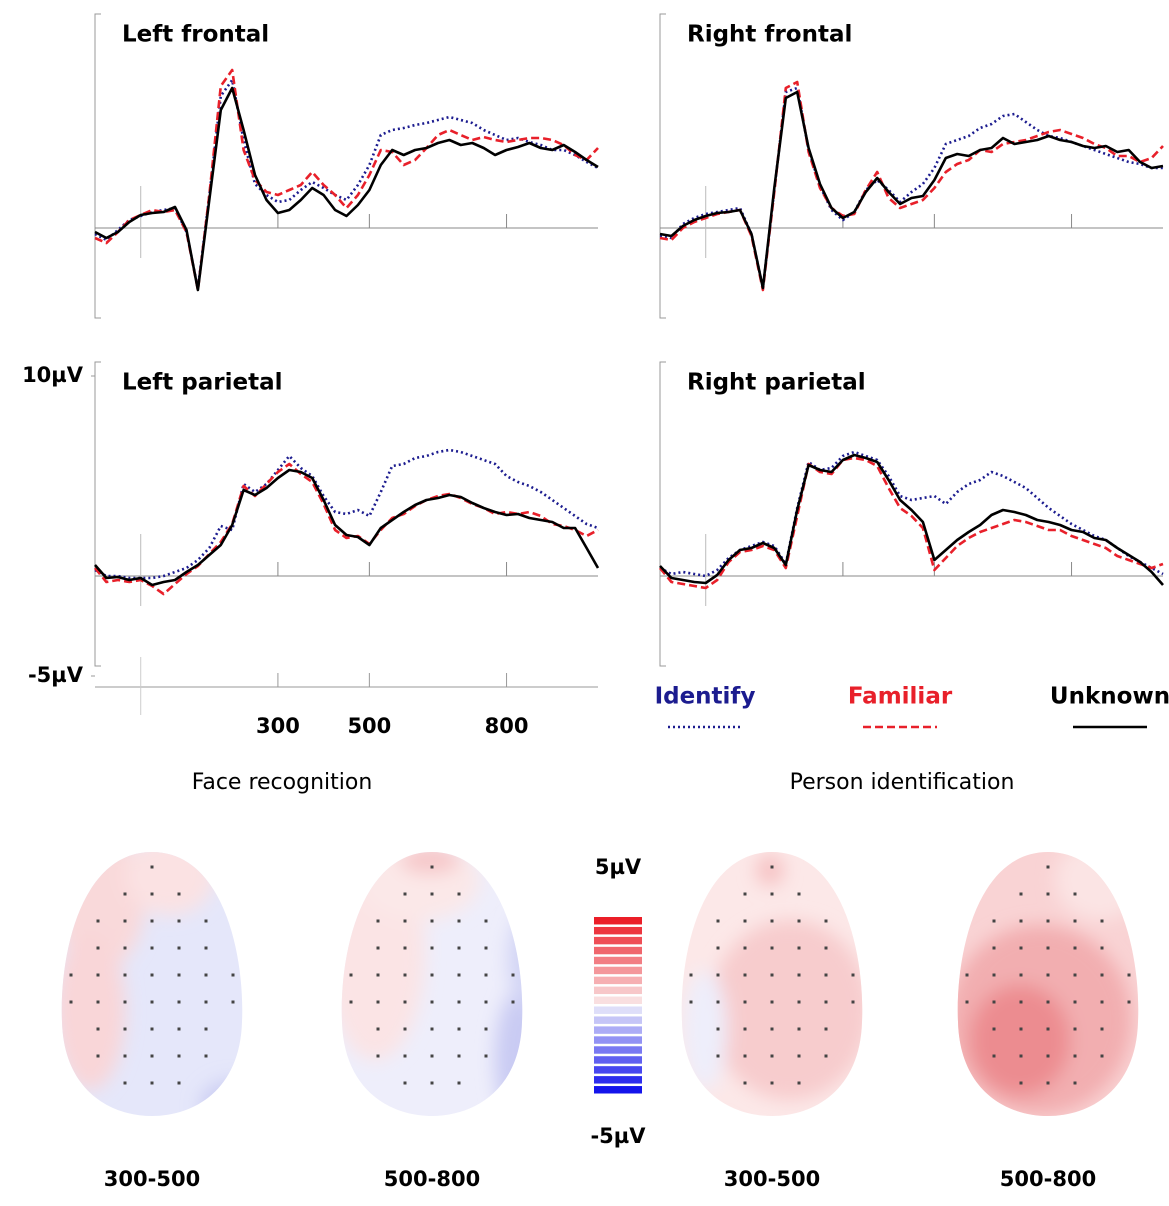  I want to click on map-blobs, so click(1048, 983).